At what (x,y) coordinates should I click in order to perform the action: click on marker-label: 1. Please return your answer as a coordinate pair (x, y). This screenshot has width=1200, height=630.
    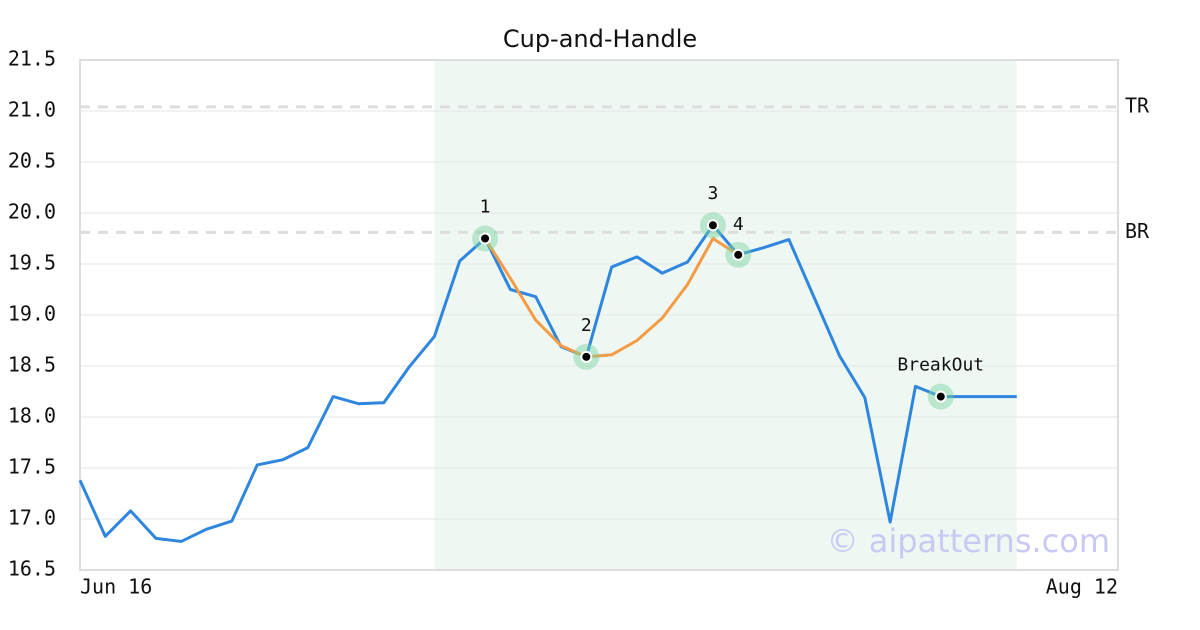
    Looking at the image, I should click on (485, 207).